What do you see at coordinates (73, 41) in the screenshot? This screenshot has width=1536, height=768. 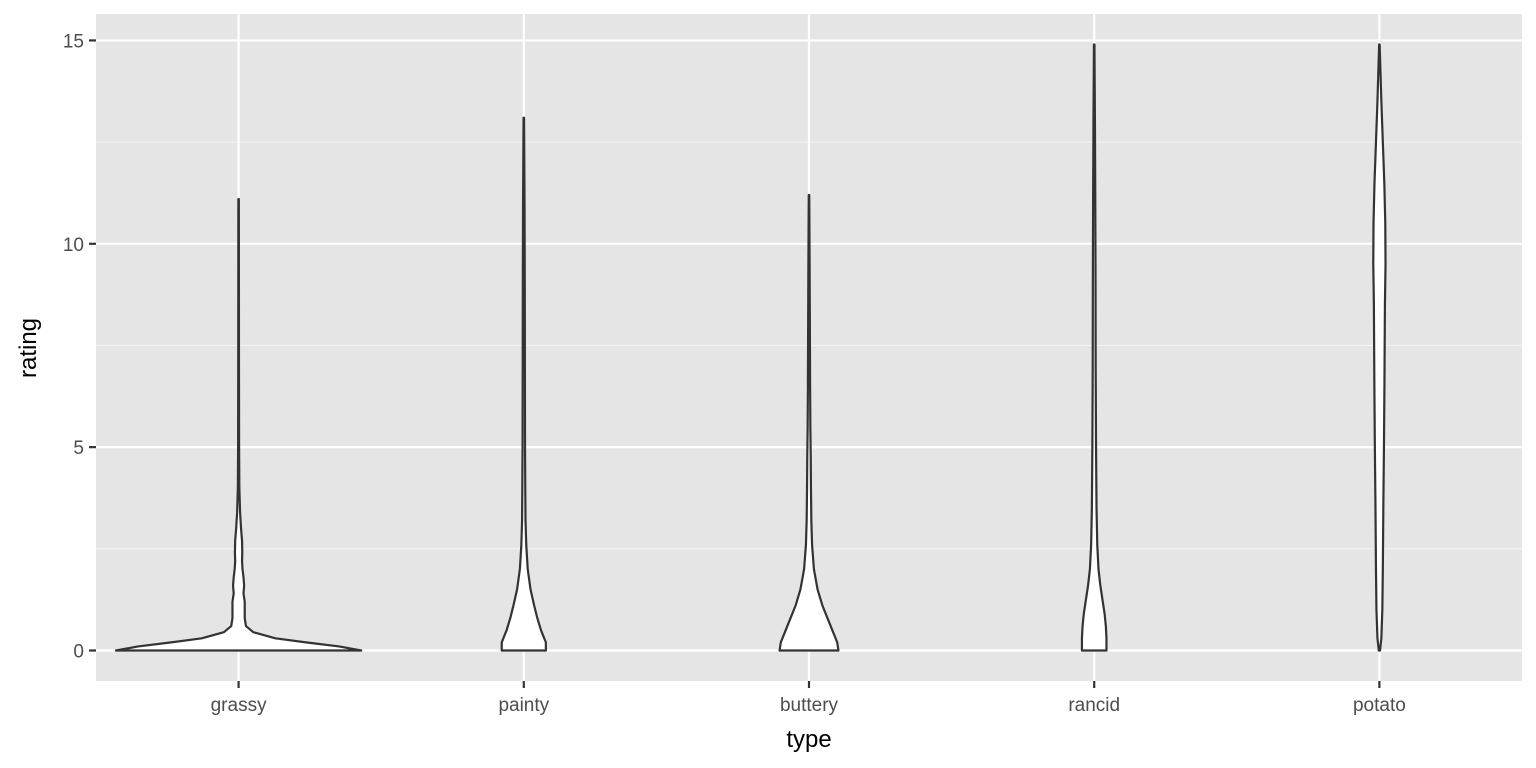 I see `y-tick-label: 15` at bounding box center [73, 41].